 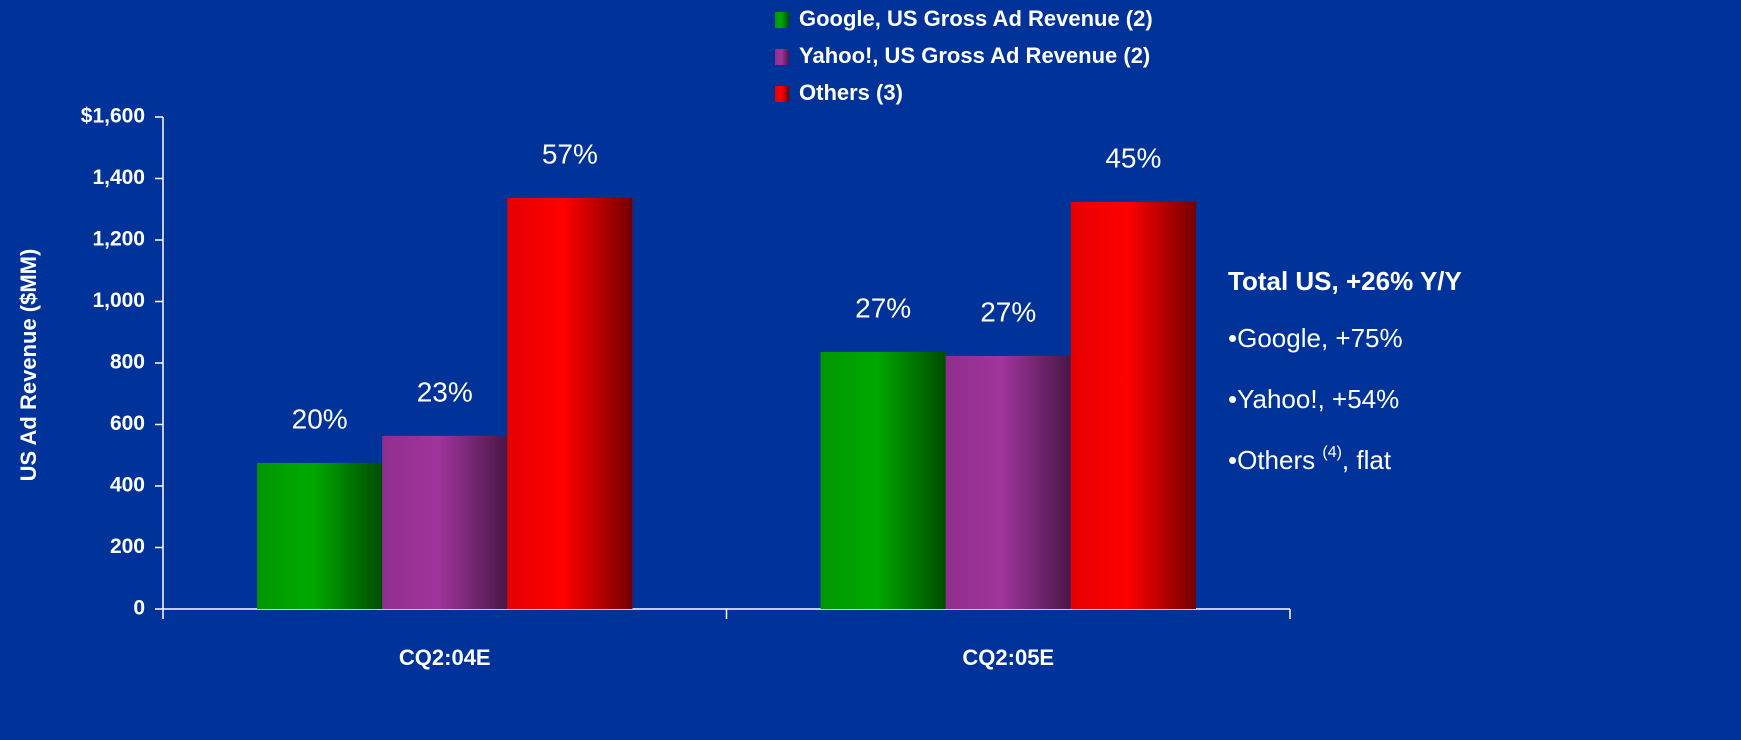 I want to click on note-superscript: (4), so click(x=1332, y=452).